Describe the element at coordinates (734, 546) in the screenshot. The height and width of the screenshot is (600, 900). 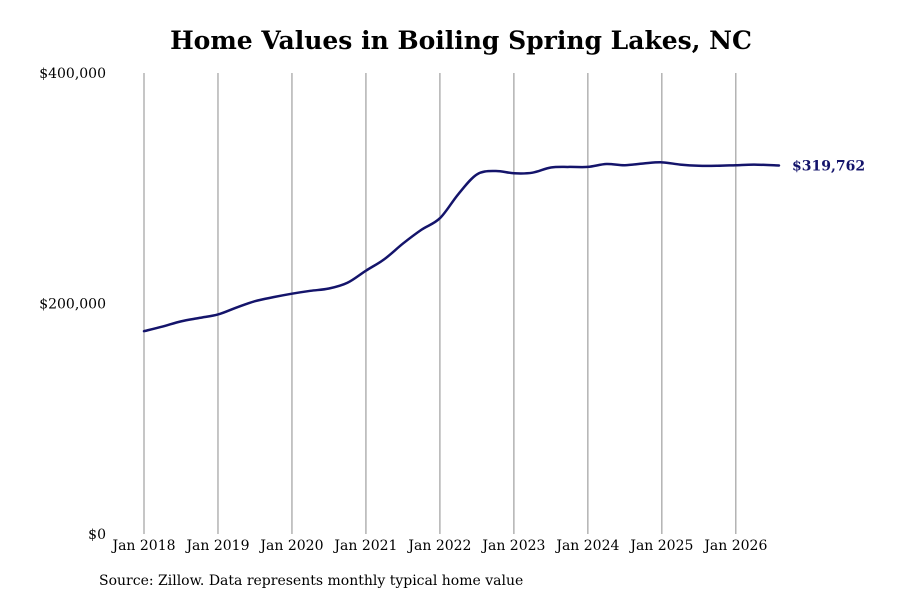
I see `x-tick-label: Jan 2026` at that location.